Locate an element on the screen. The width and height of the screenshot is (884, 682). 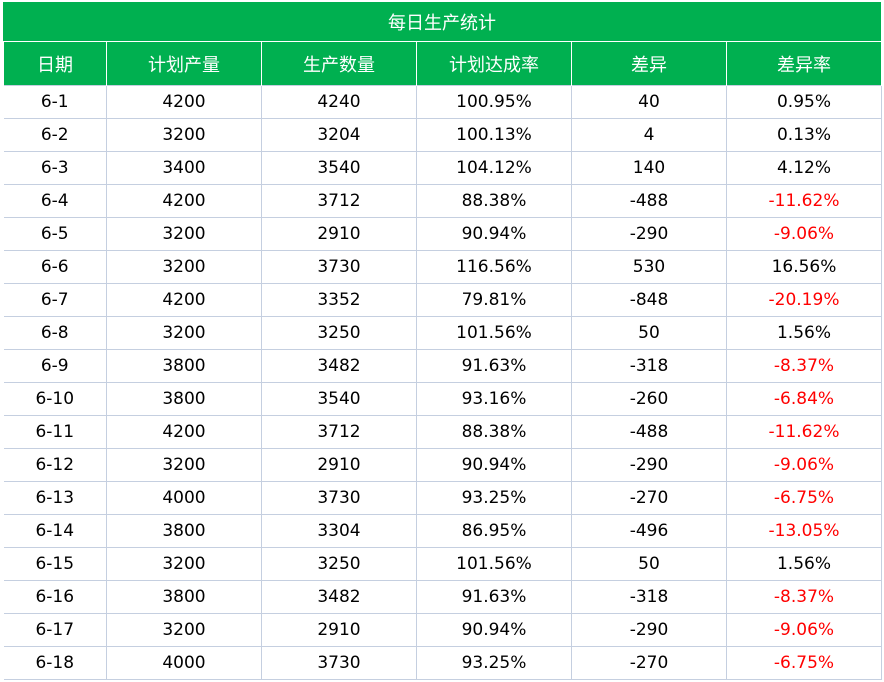
cell-achievement-rate: 88.38% is located at coordinates (494, 432).